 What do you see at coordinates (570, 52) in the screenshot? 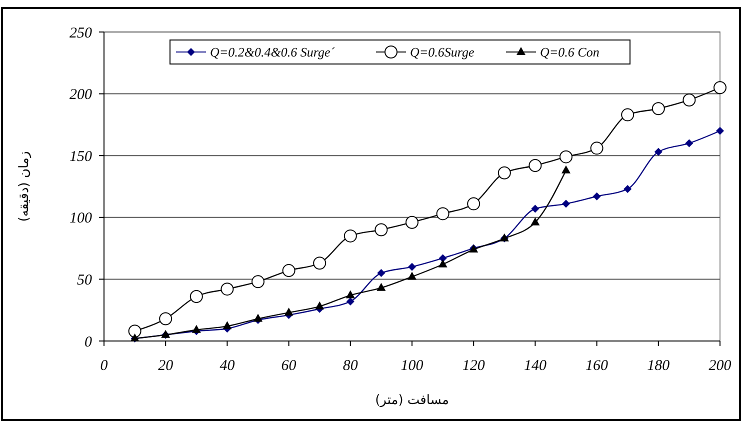
I see `legend-label: Q=0.6 Con` at bounding box center [570, 52].